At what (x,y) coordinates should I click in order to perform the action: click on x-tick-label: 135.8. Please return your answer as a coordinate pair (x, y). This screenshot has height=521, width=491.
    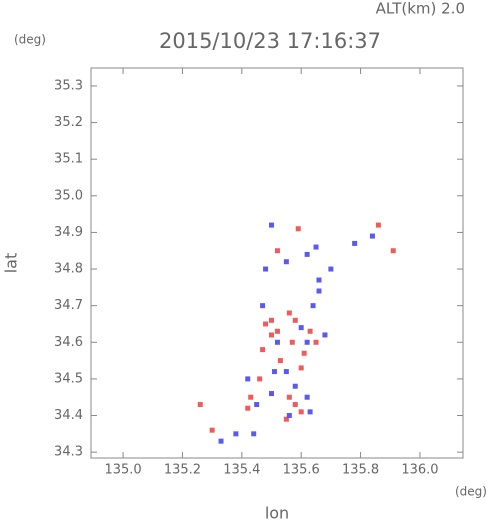
    Looking at the image, I should click on (360, 470).